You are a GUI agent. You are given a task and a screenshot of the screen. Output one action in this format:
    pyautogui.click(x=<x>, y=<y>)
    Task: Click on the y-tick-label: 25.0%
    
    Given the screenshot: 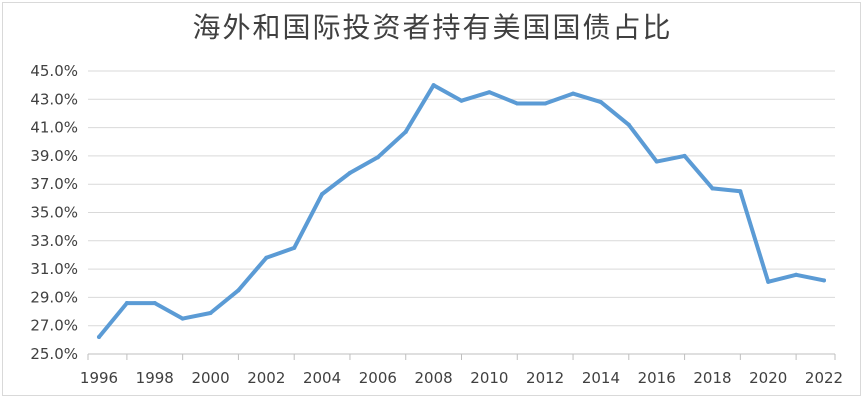 What is the action you would take?
    pyautogui.click(x=54, y=354)
    